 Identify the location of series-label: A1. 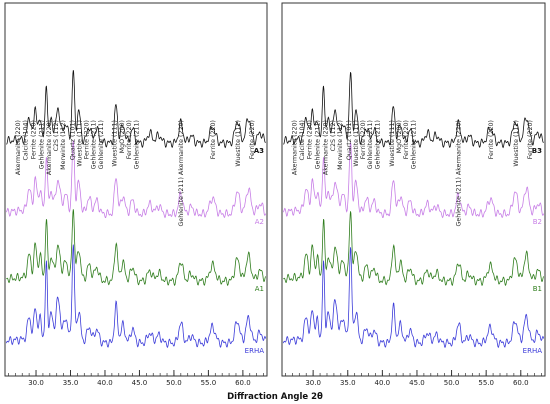
(259, 289).